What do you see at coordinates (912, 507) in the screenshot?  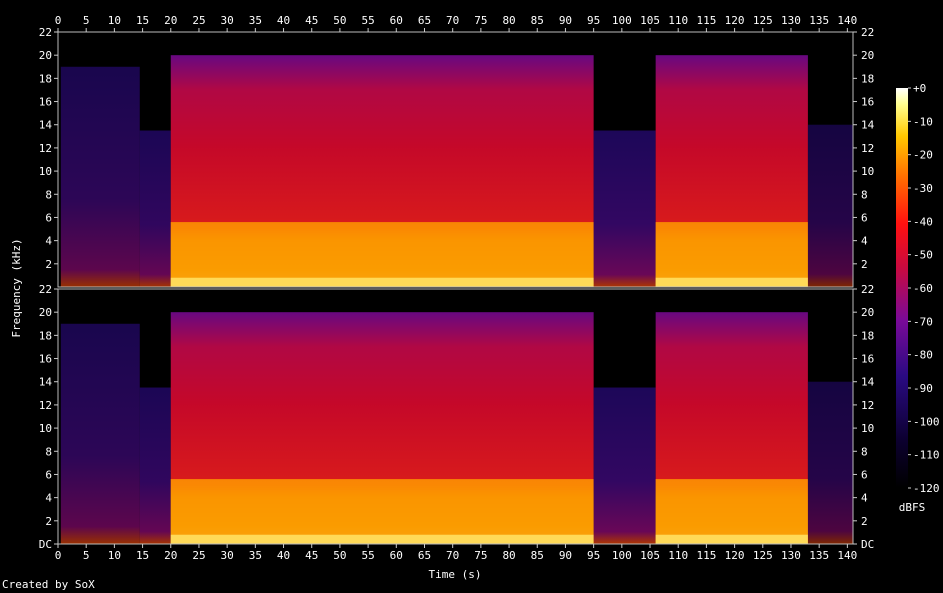 I see `colorbar-label: dBFS` at bounding box center [912, 507].